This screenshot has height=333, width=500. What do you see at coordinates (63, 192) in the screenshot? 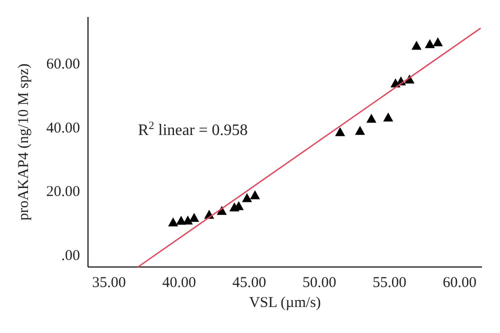
I see `y-tick-label: 20.00` at bounding box center [63, 192].